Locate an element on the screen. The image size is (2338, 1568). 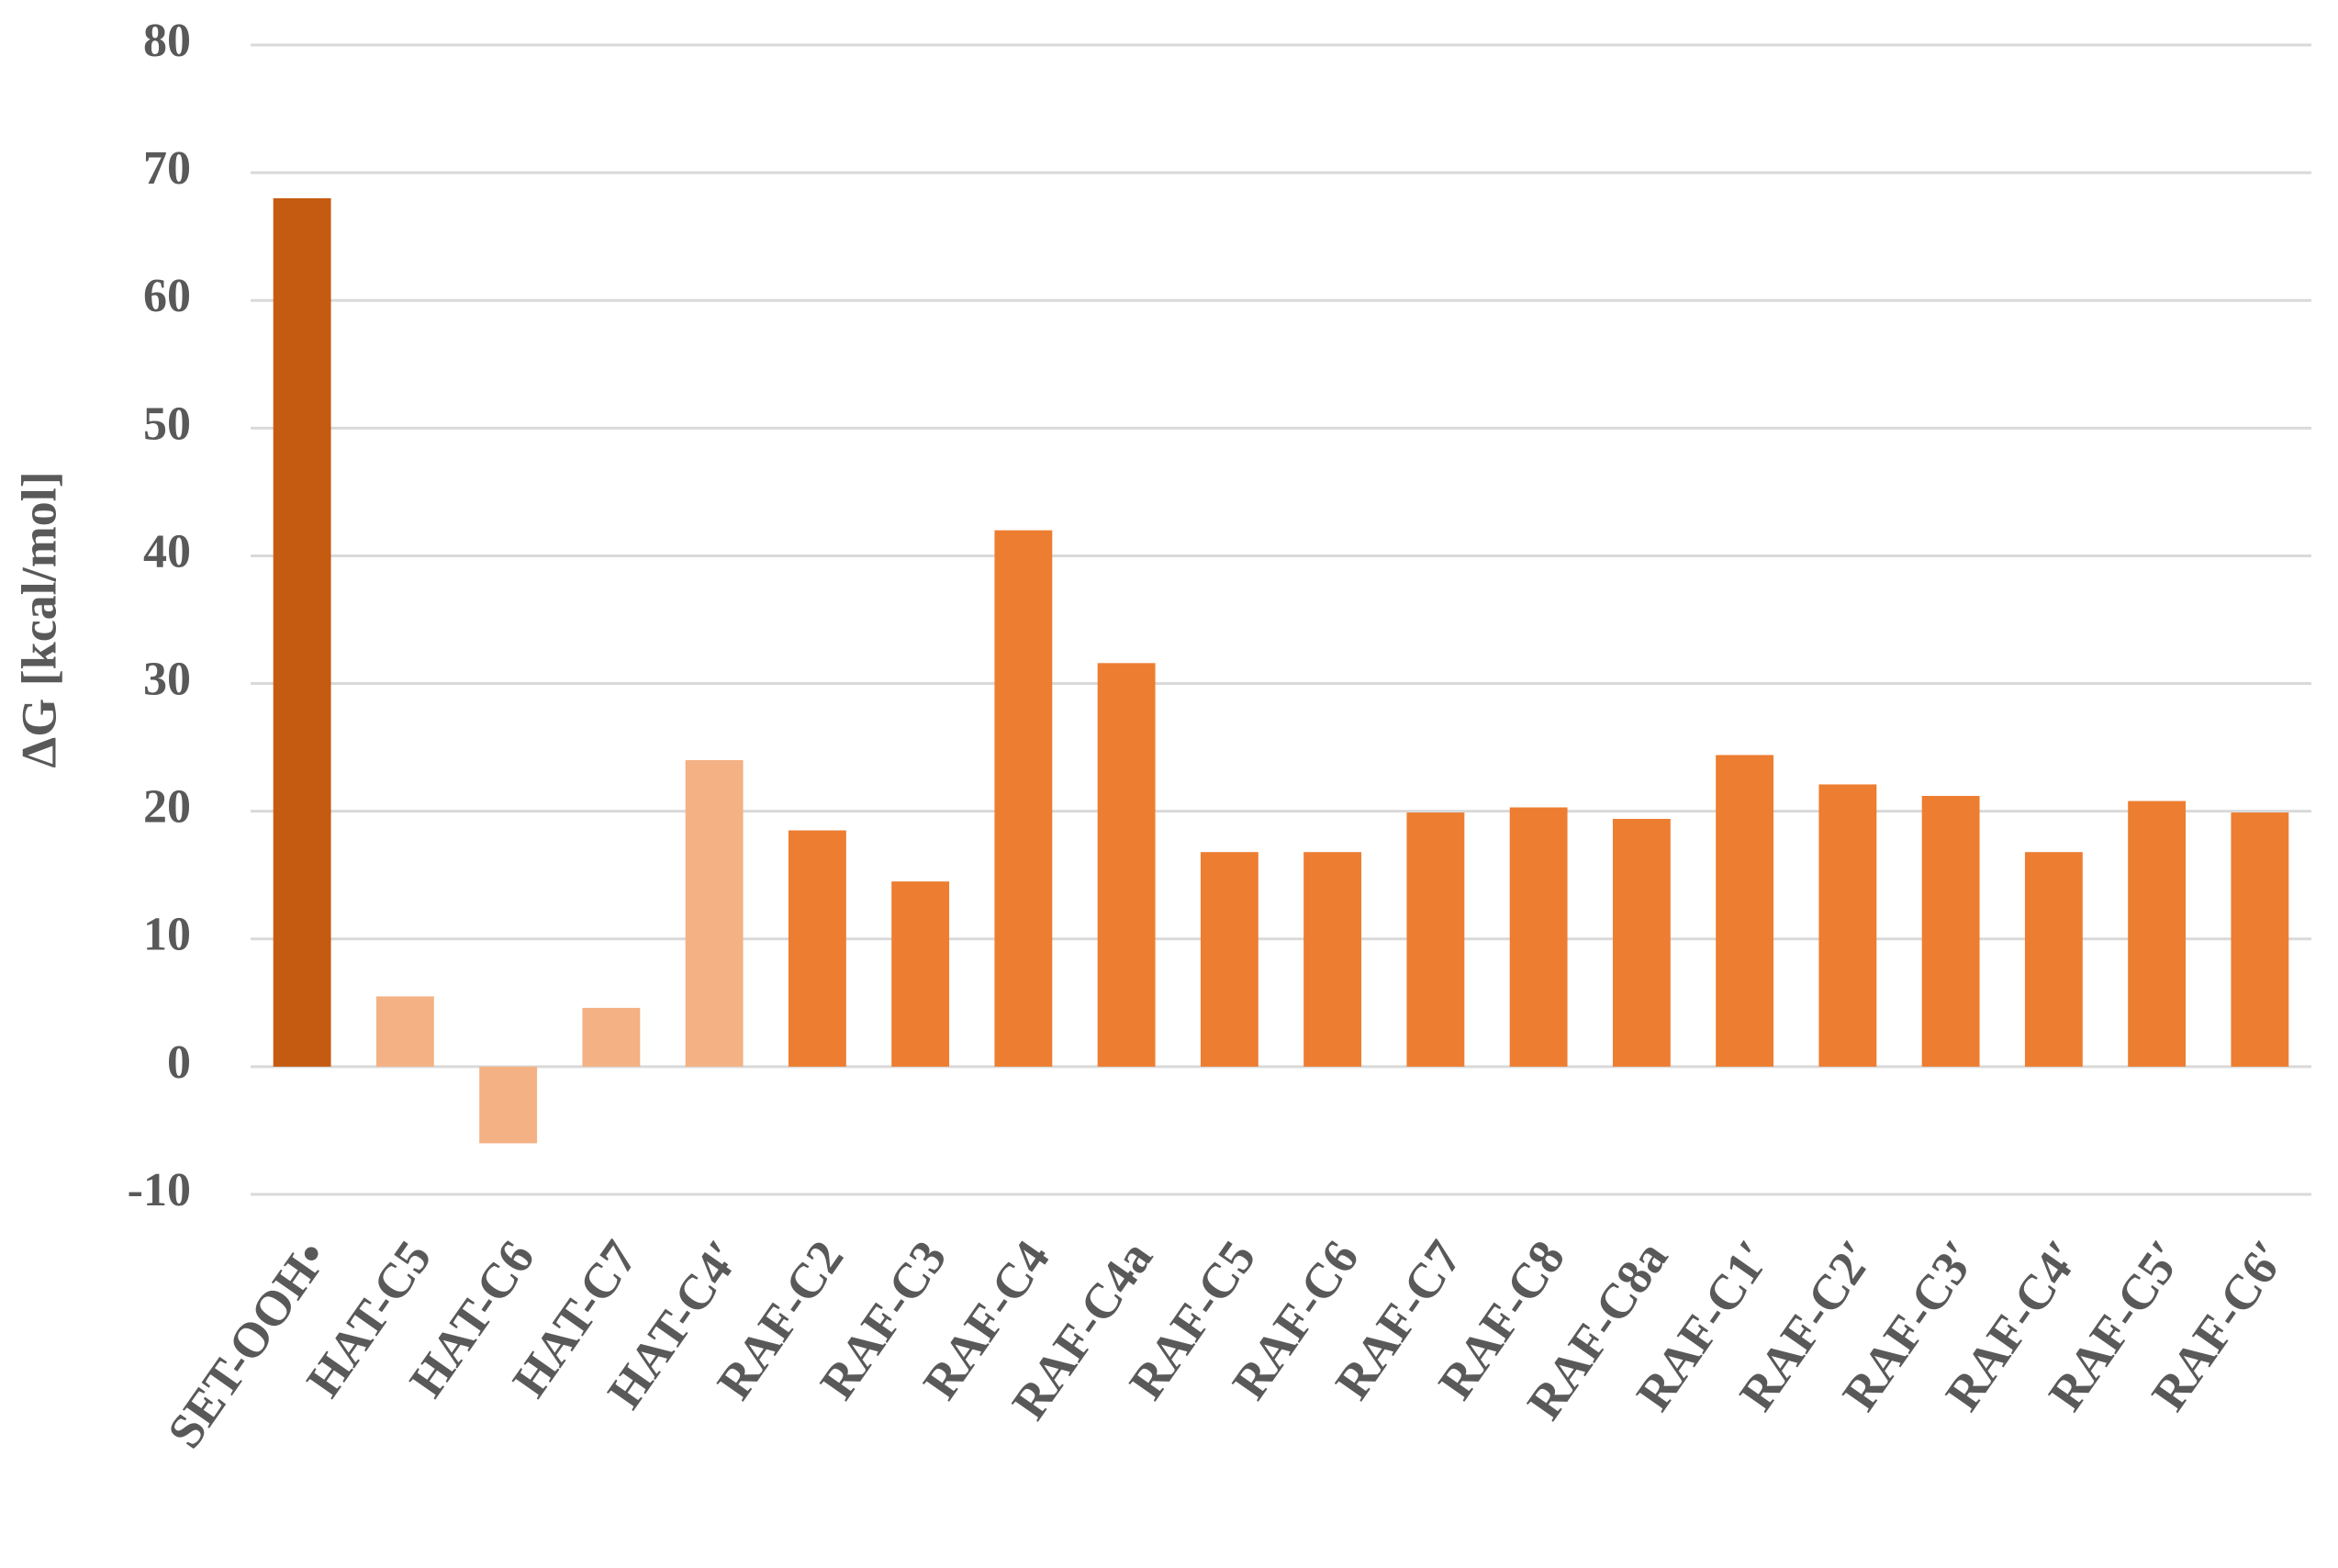
y-tick-label: 40 is located at coordinates (167, 551).